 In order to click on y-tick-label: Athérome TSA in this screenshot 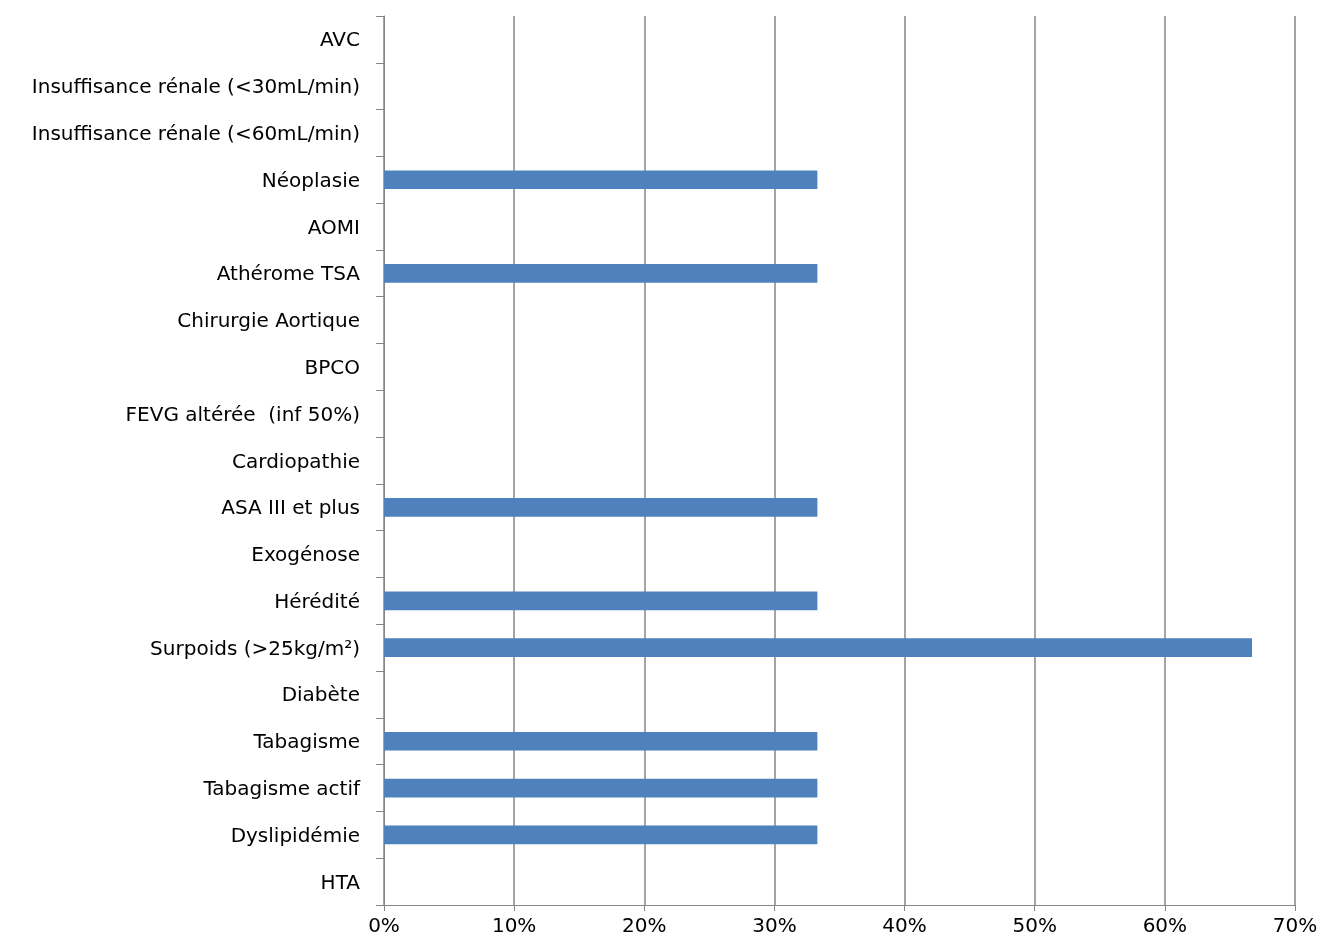, I will do `click(288, 273)`.